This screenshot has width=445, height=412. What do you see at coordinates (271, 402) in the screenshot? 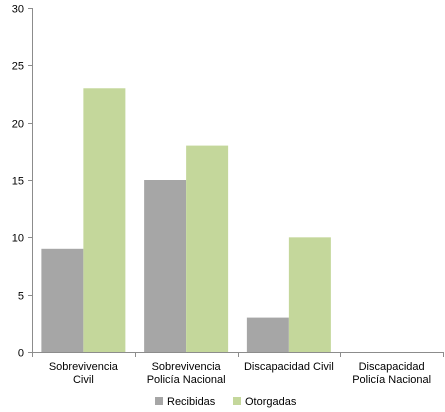
I see `legend-label-otorgadas: Otorgadas` at bounding box center [271, 402].